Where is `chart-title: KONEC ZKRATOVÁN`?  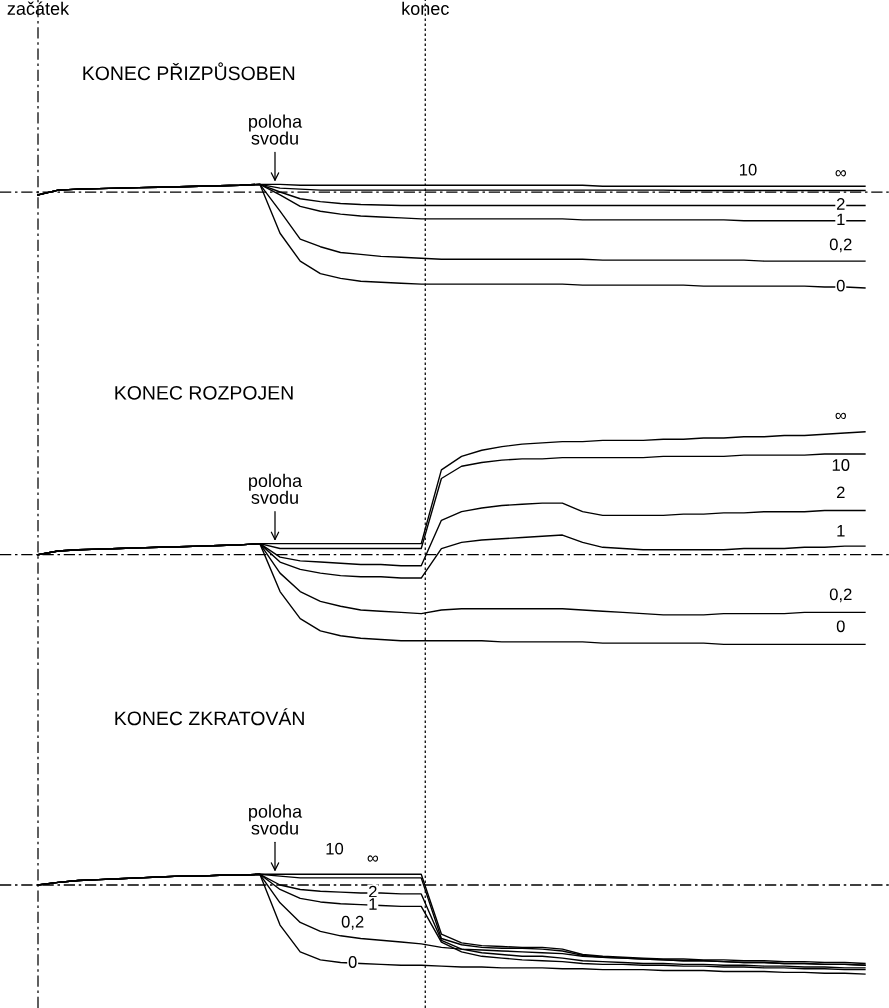 chart-title: KONEC ZKRATOVÁN is located at coordinates (209, 717).